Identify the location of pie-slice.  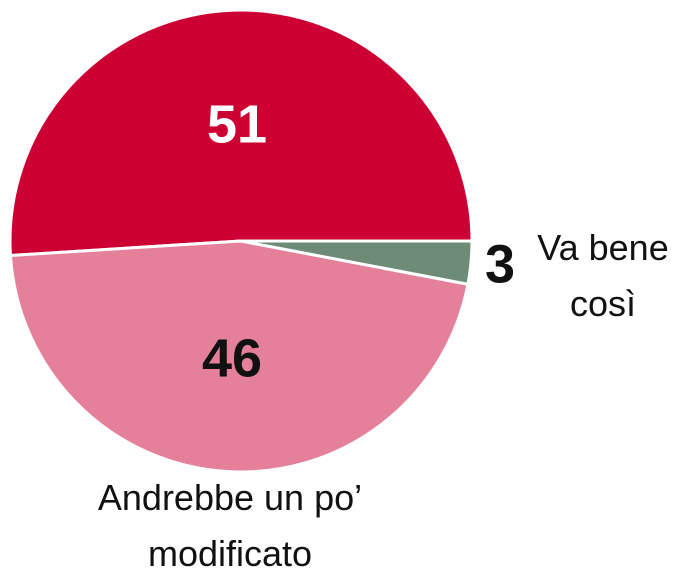
(357, 263).